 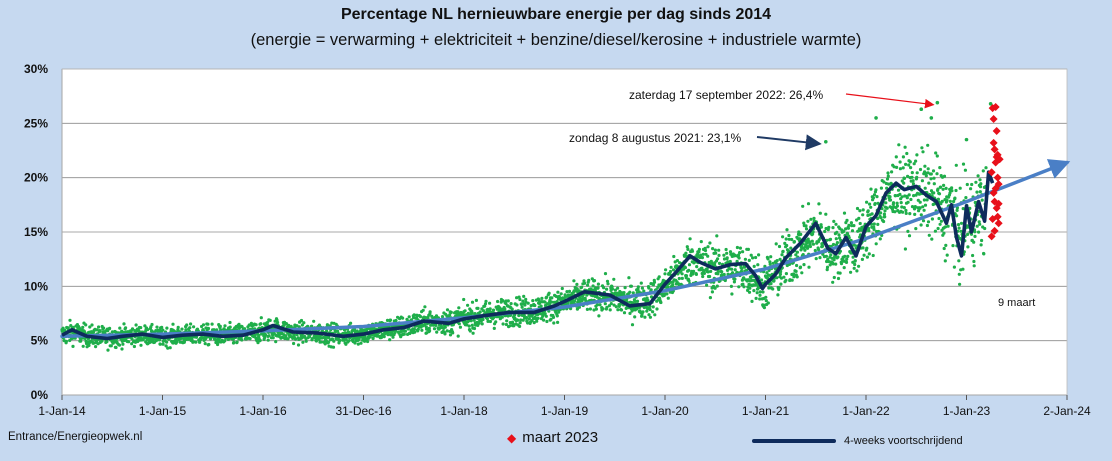 What do you see at coordinates (857, 441) in the screenshot?
I see `legend-moving-average: 4-weeks voortschrijdend` at bounding box center [857, 441].